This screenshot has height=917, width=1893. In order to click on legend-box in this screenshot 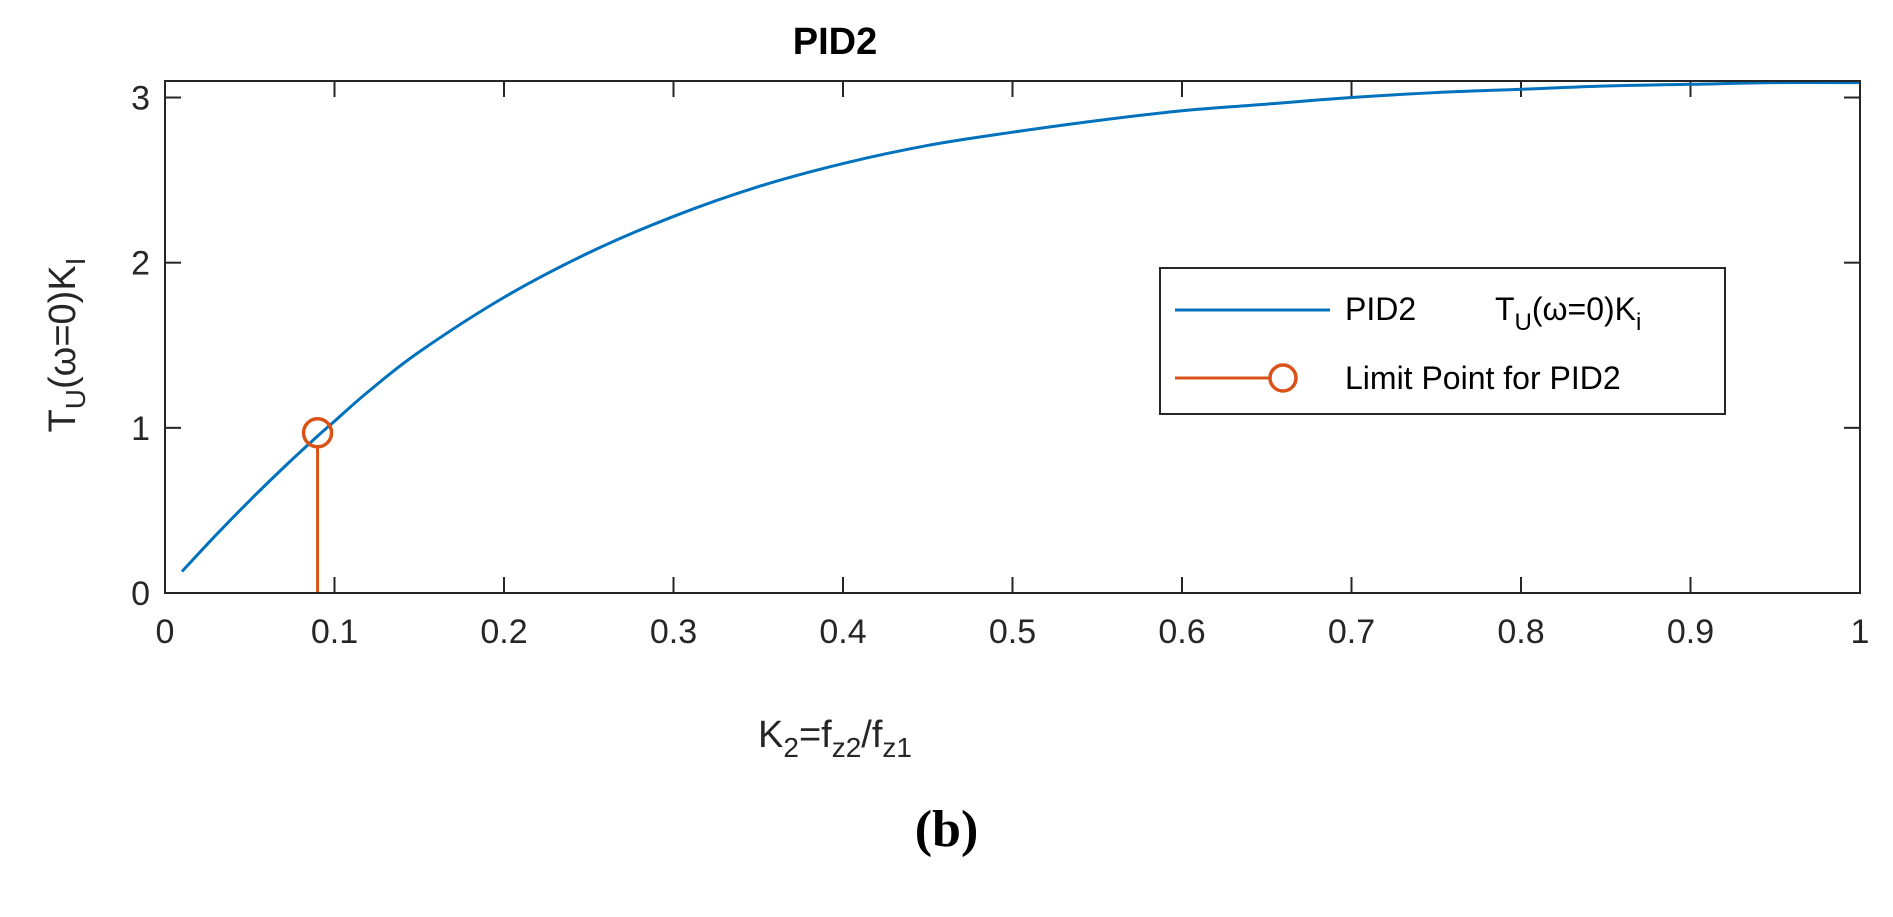, I will do `click(1442, 341)`.